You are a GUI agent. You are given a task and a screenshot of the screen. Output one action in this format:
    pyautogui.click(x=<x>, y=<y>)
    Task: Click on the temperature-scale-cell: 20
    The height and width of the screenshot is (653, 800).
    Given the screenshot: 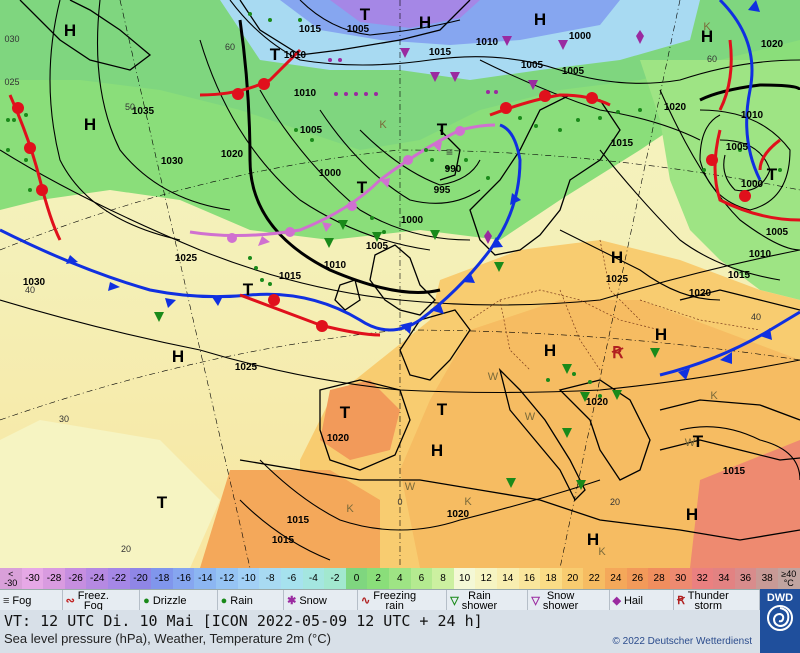 What is the action you would take?
    pyautogui.click(x=572, y=578)
    